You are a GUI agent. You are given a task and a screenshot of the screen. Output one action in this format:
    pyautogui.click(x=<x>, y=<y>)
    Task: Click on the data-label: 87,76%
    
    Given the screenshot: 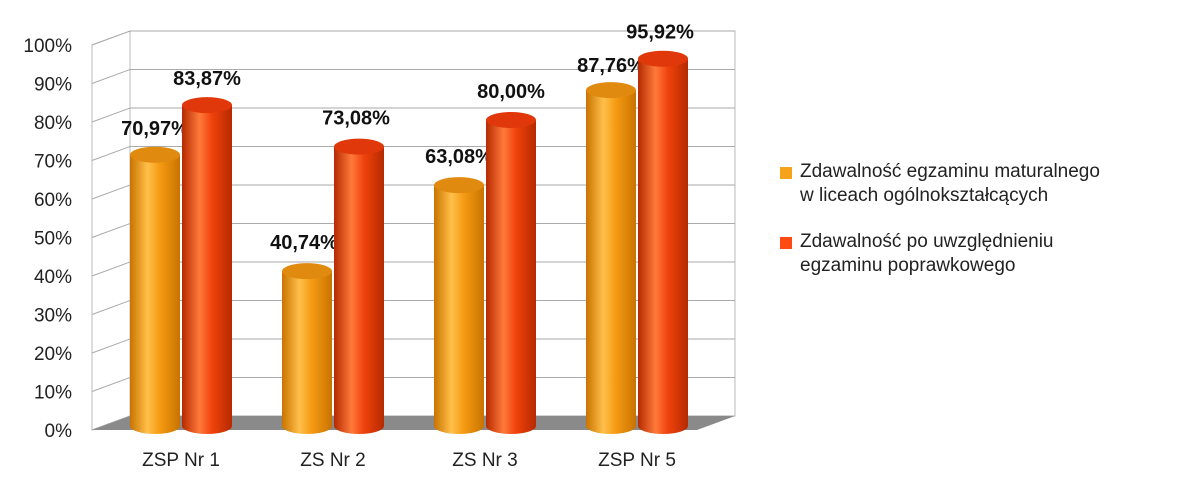 What is the action you would take?
    pyautogui.click(x=611, y=66)
    